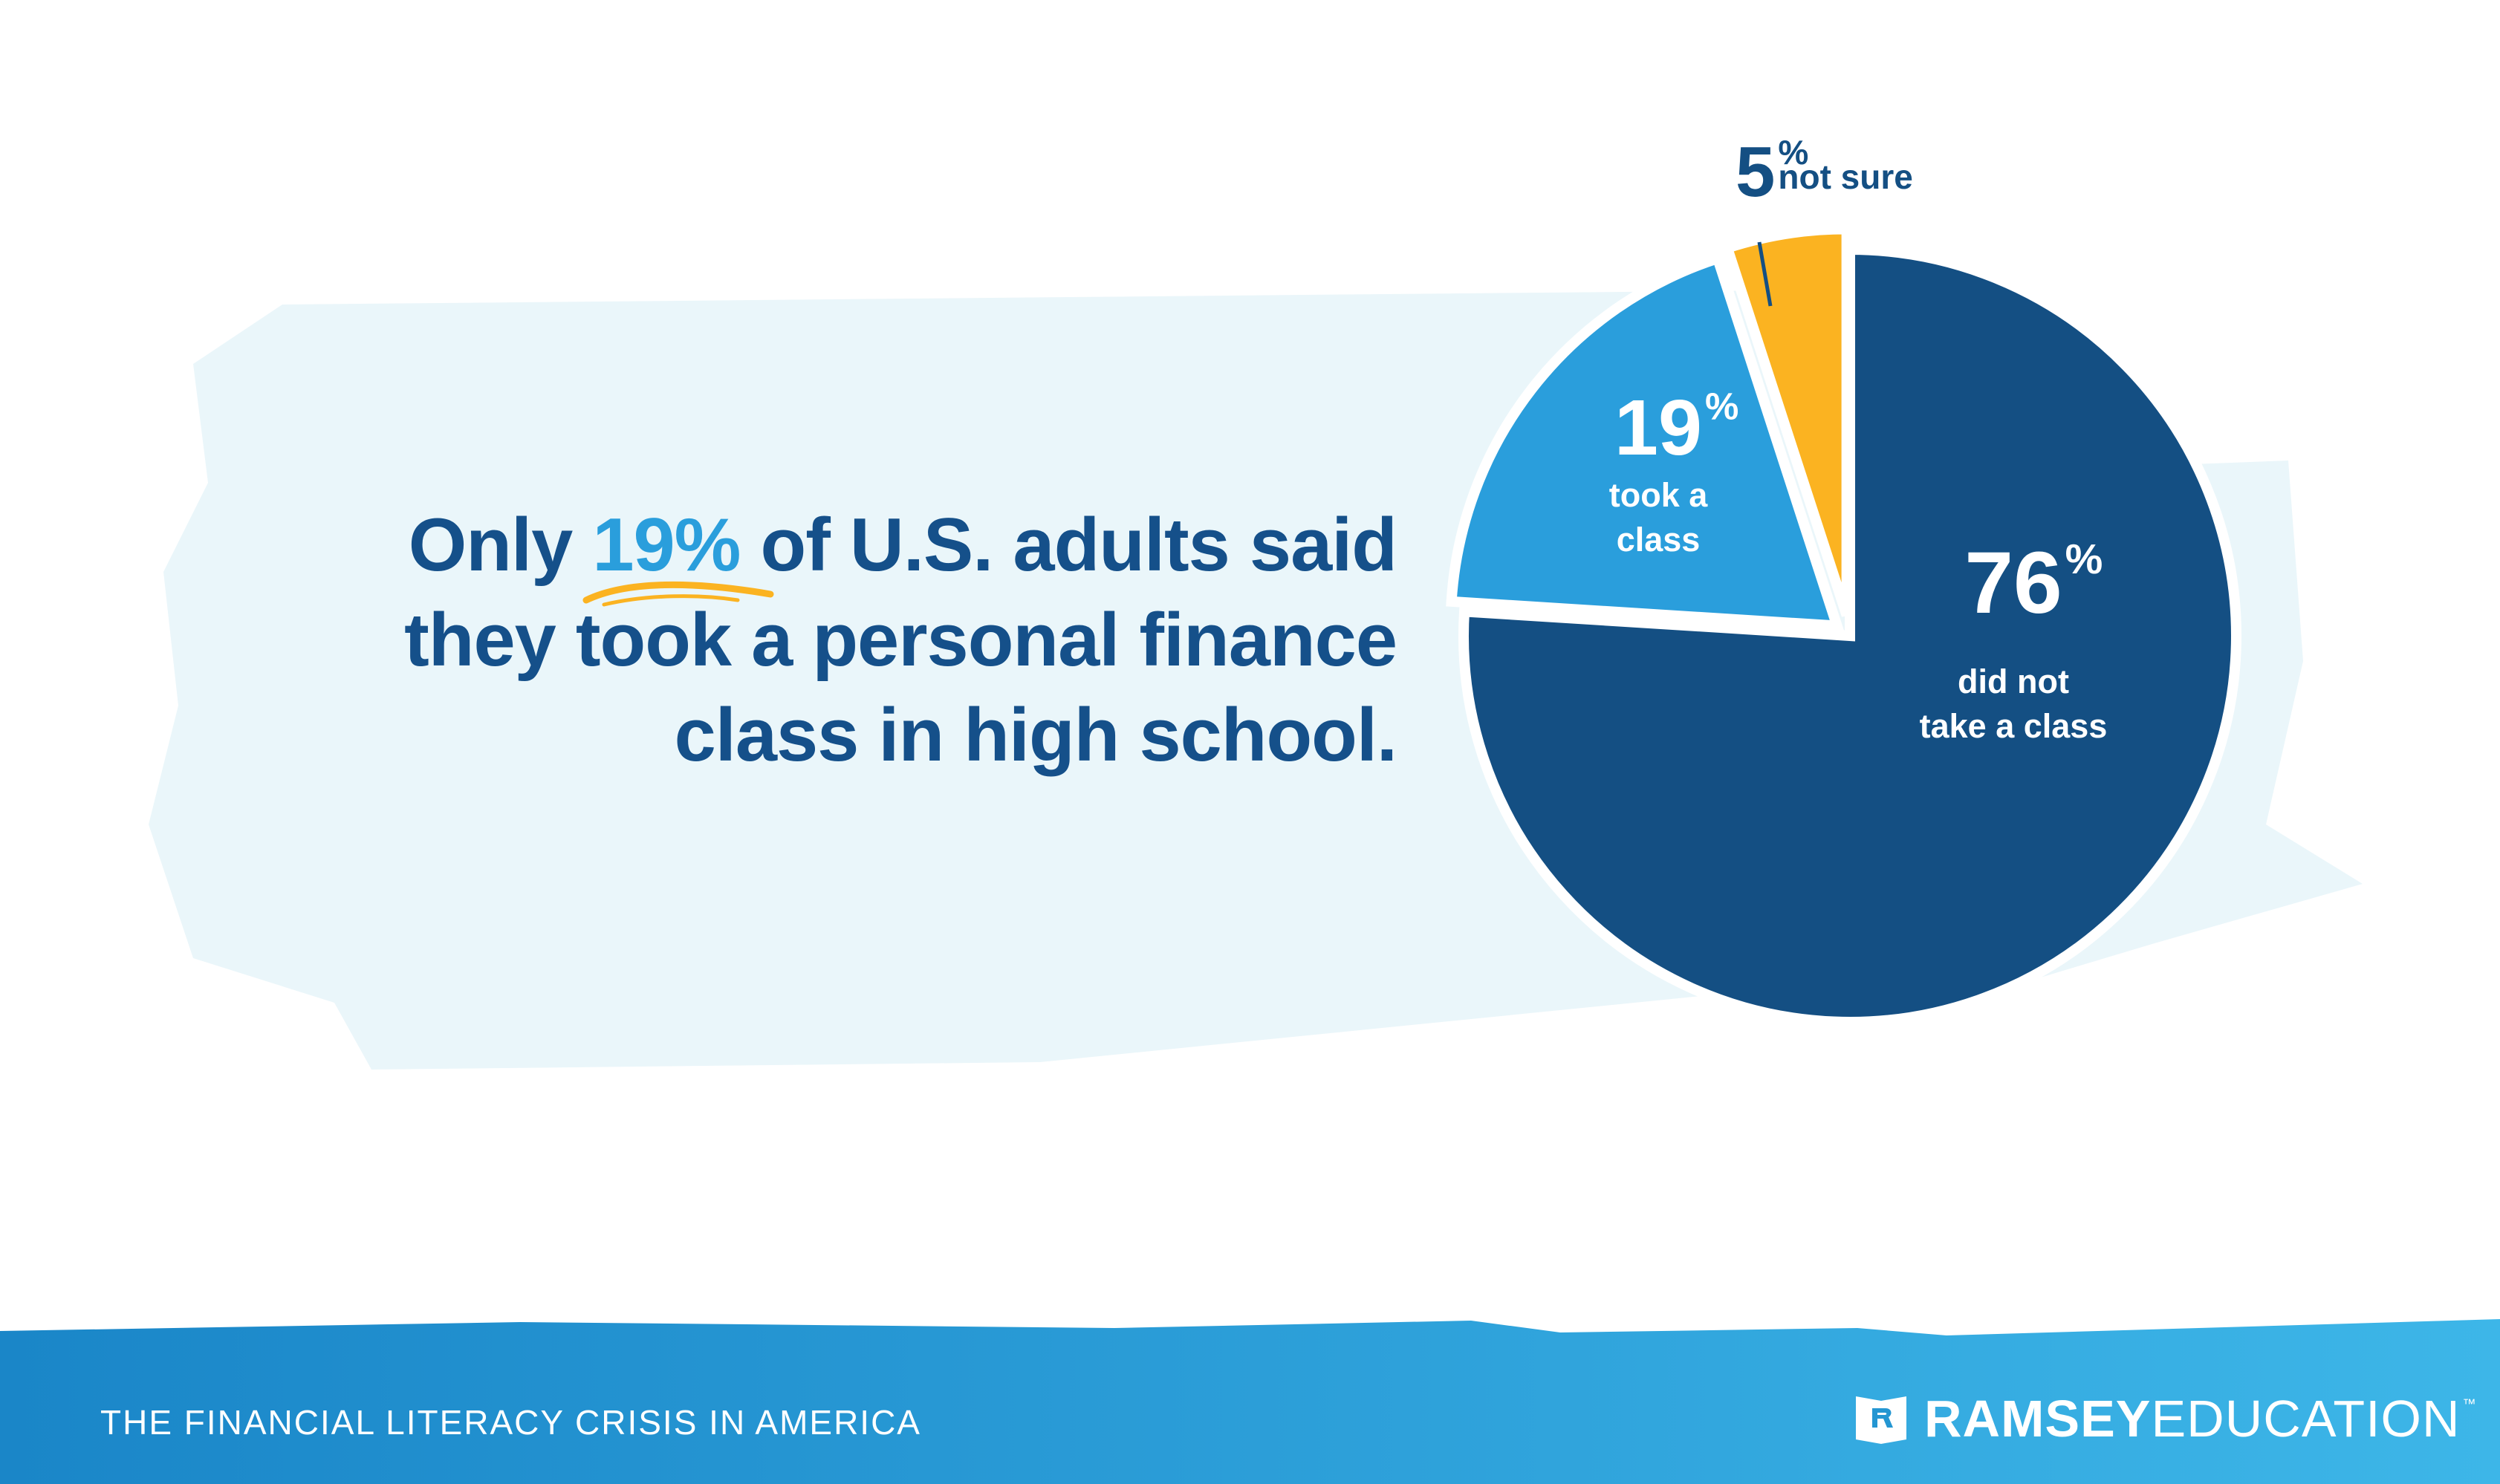  Describe the element at coordinates (2084, 560) in the screenshot. I see `slice-percent-sign-did-not-take: %` at that location.